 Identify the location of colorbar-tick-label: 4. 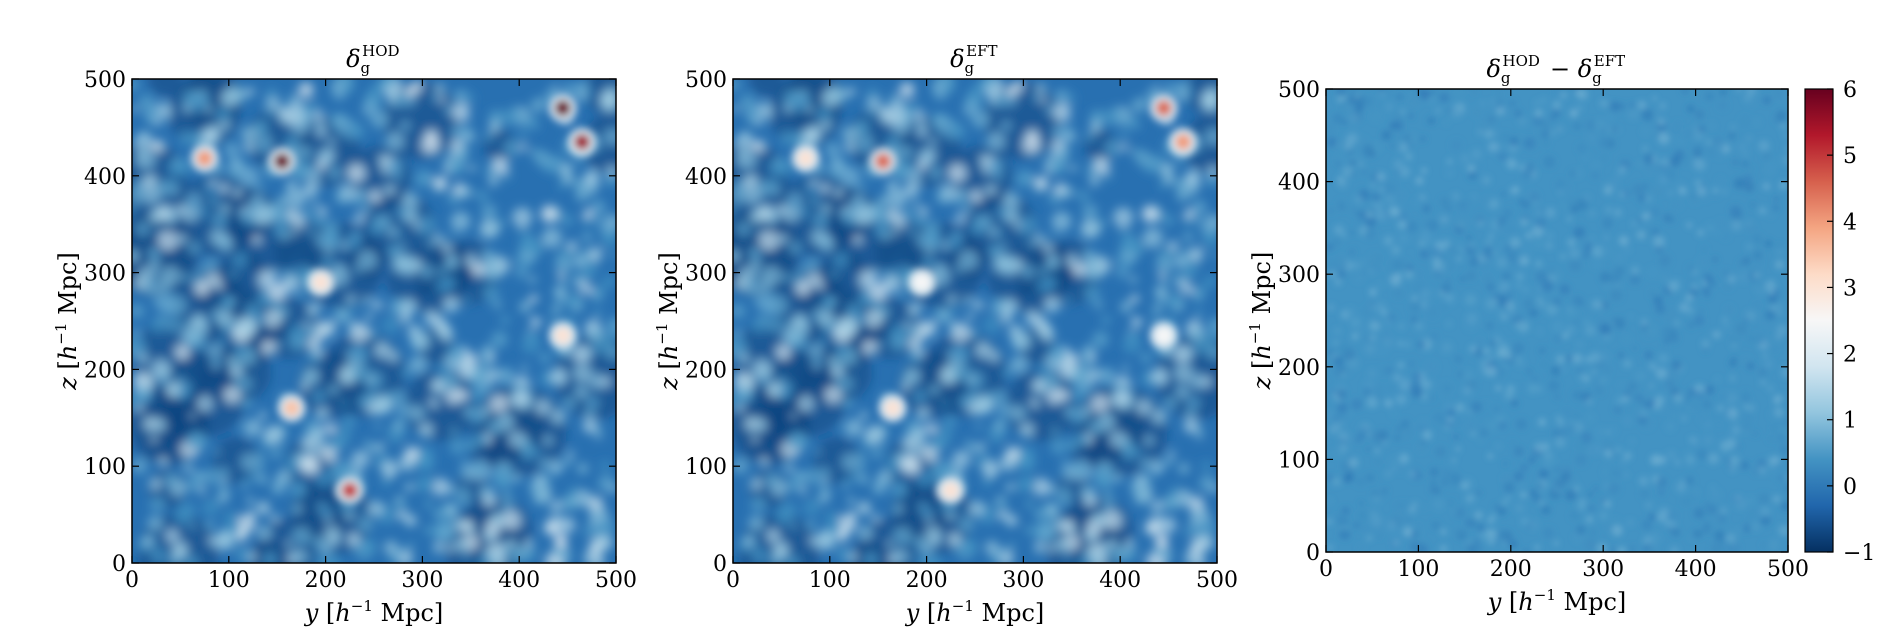
(1850, 222).